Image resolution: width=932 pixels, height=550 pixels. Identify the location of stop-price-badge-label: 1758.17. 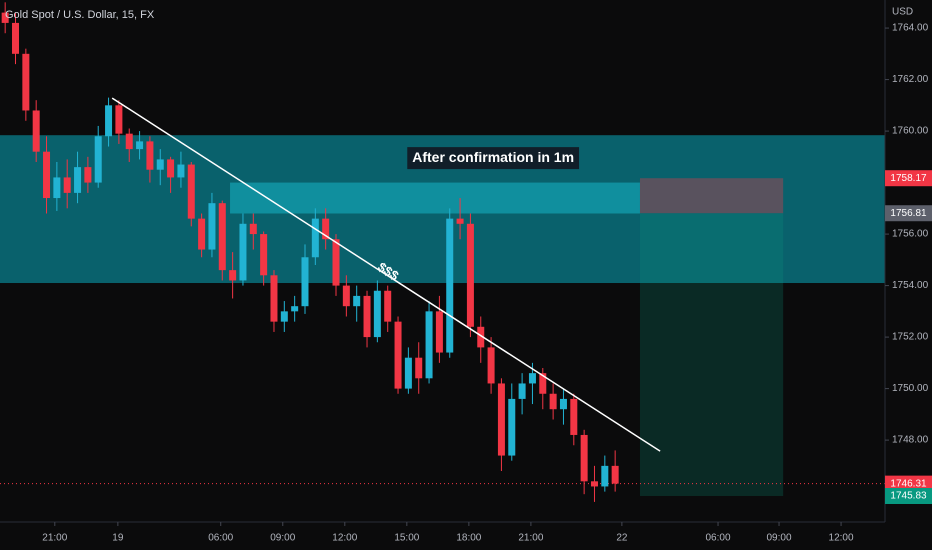
(908, 178).